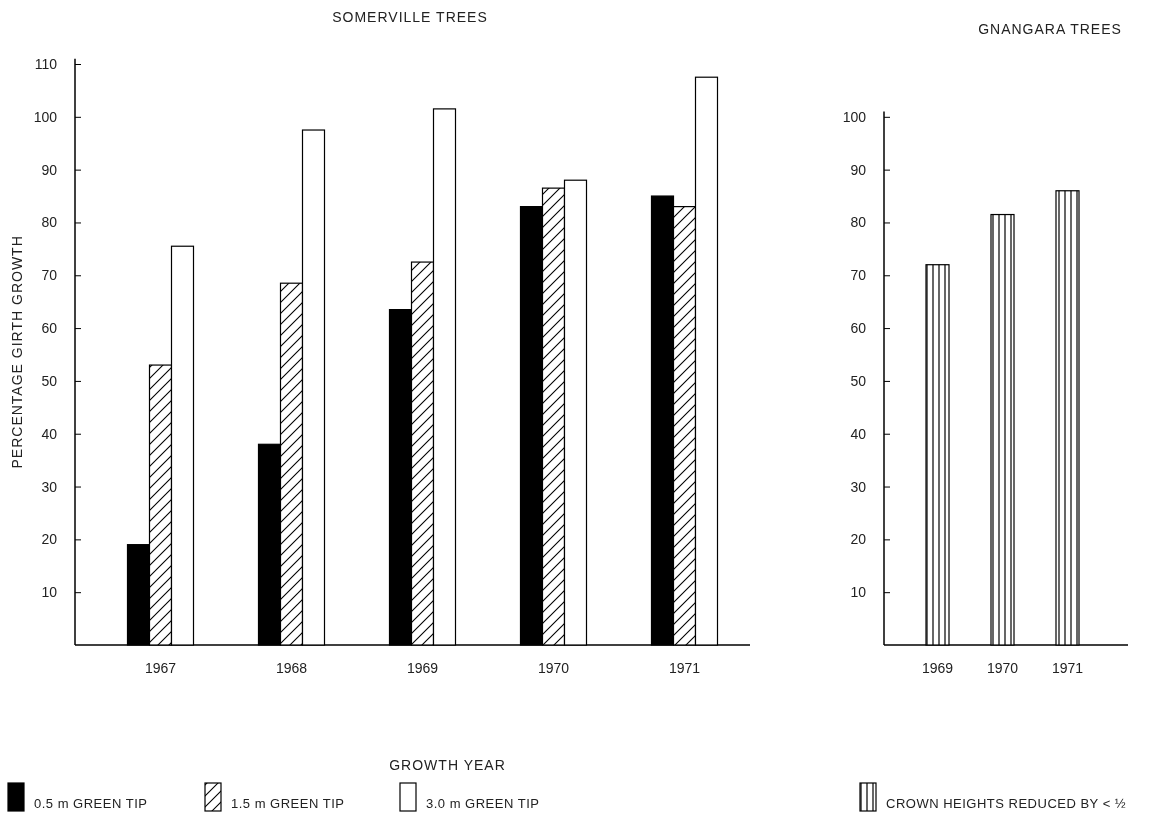 This screenshot has width=1158, height=821. I want to click on x-axis-title: GROWTH YEAR, so click(447, 765).